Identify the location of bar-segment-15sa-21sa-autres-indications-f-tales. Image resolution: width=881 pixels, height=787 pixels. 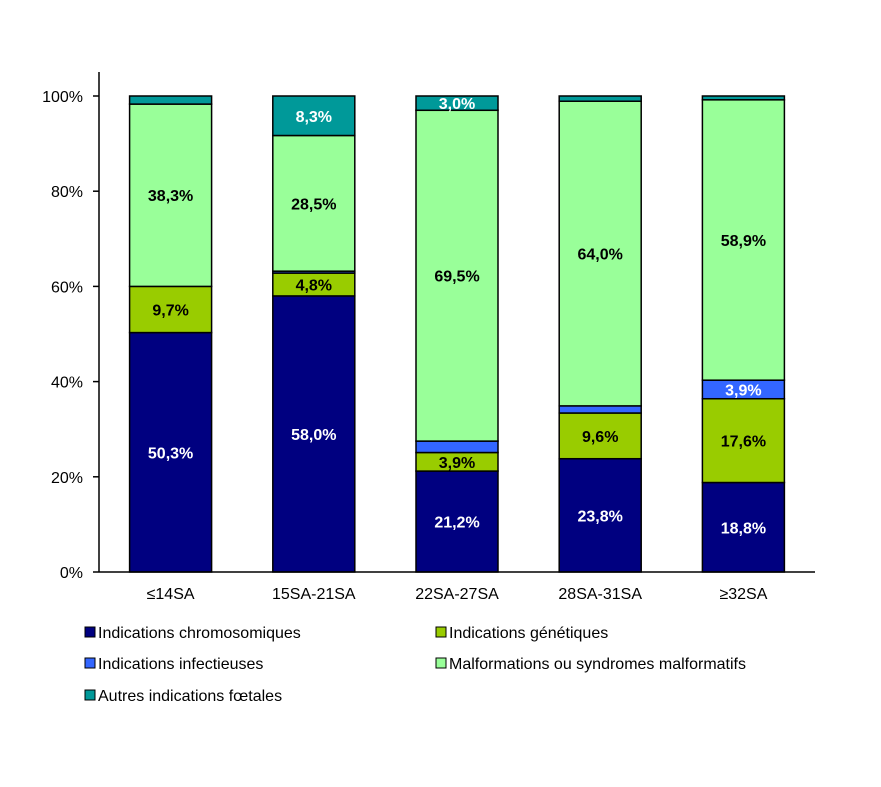
(314, 116).